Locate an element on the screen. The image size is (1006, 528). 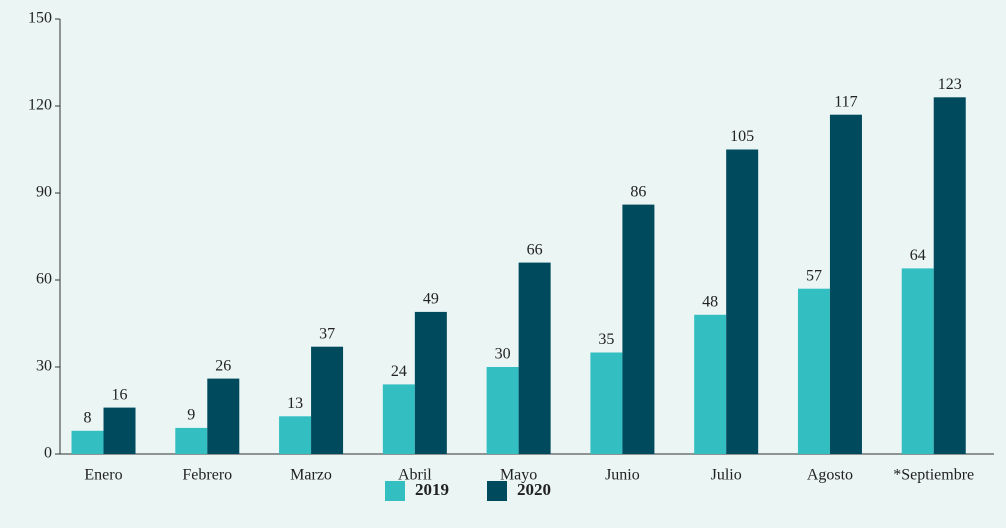
x-tick-label: Mayo is located at coordinates (518, 475).